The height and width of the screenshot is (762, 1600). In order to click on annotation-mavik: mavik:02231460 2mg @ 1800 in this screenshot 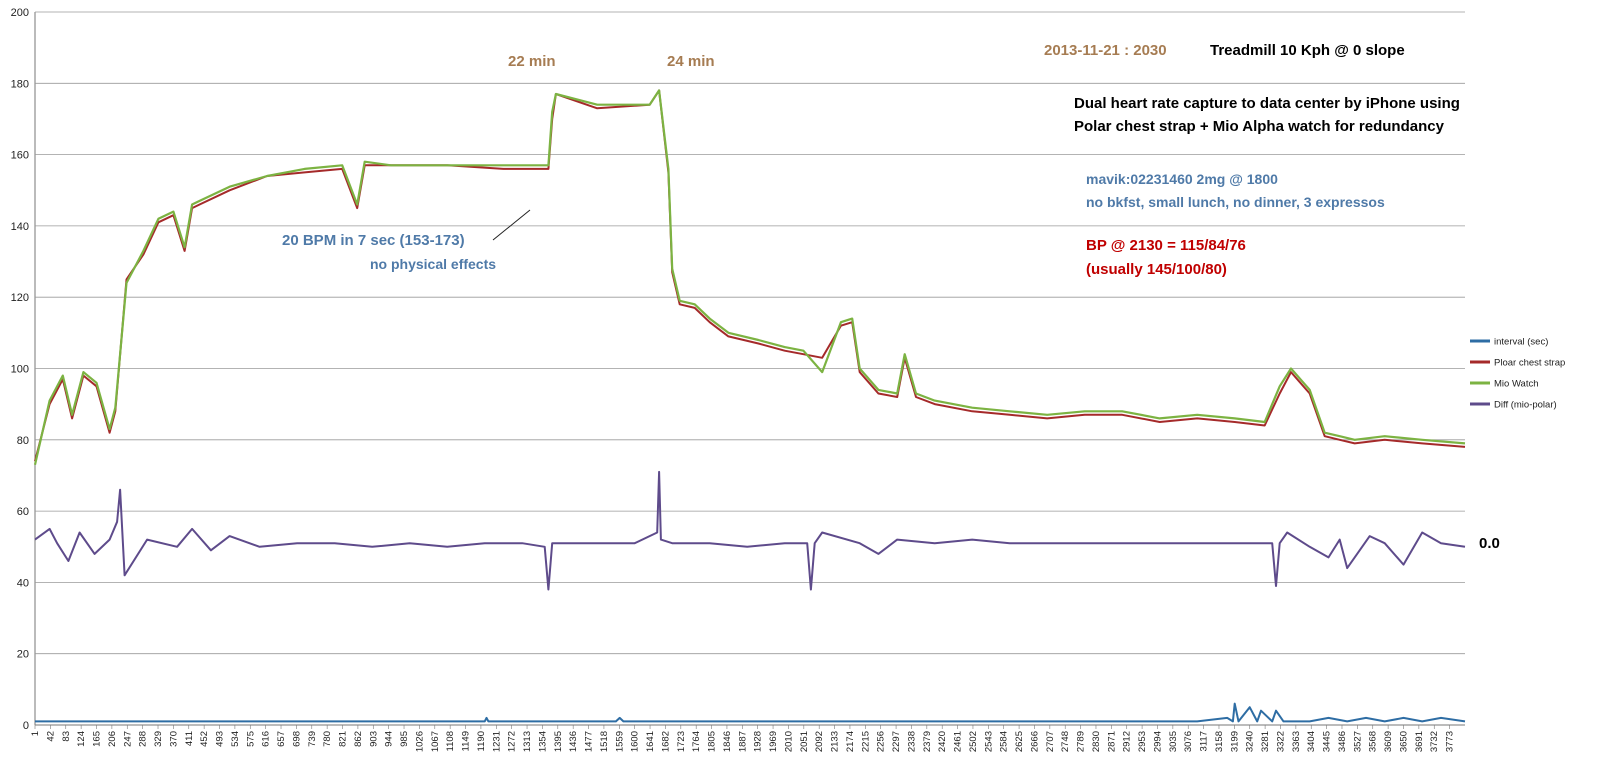, I will do `click(1182, 179)`.